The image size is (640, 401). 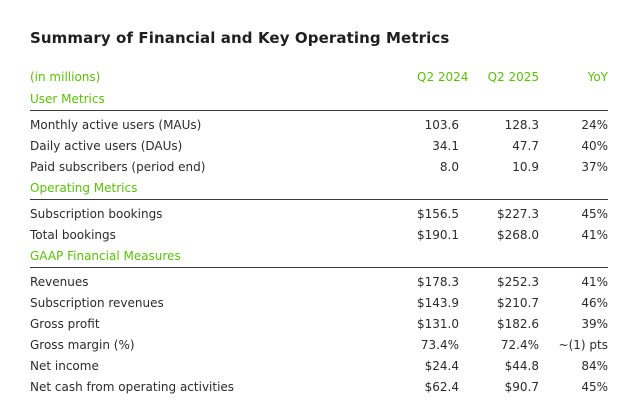 What do you see at coordinates (518, 213) in the screenshot?
I see `value-q2-2025: $227.3` at bounding box center [518, 213].